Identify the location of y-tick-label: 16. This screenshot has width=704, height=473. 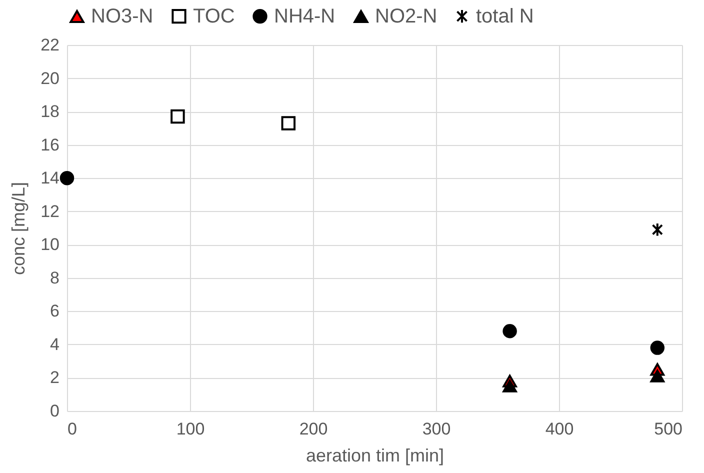
(50, 144).